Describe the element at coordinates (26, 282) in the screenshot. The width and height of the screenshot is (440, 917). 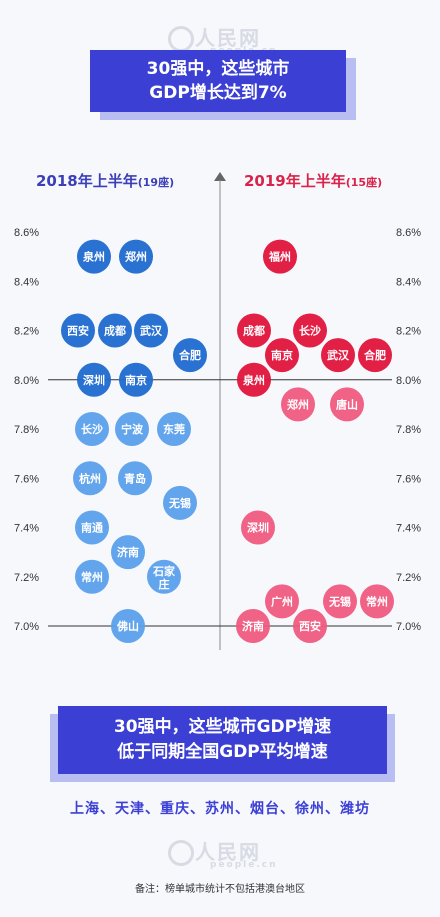
I see `tick-label-left: 8.4%` at that location.